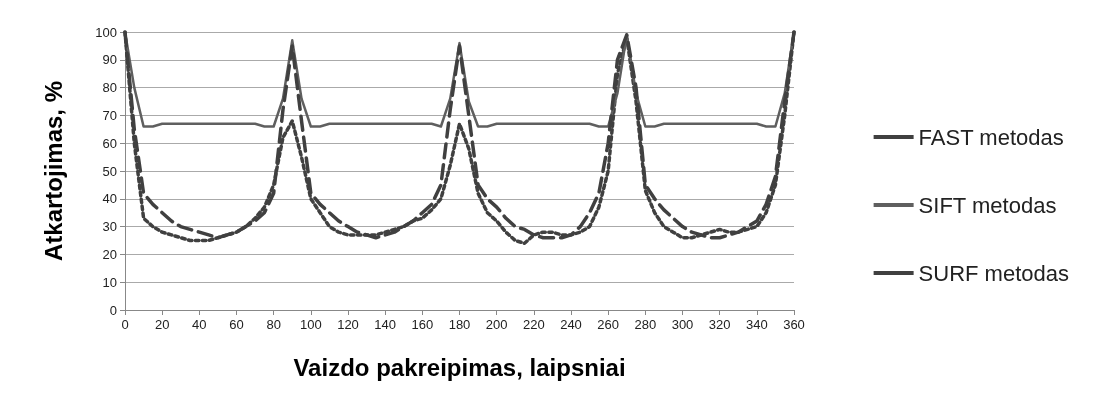 The image size is (1094, 410). What do you see at coordinates (125, 324) in the screenshot?
I see `x-tick-label: 0` at bounding box center [125, 324].